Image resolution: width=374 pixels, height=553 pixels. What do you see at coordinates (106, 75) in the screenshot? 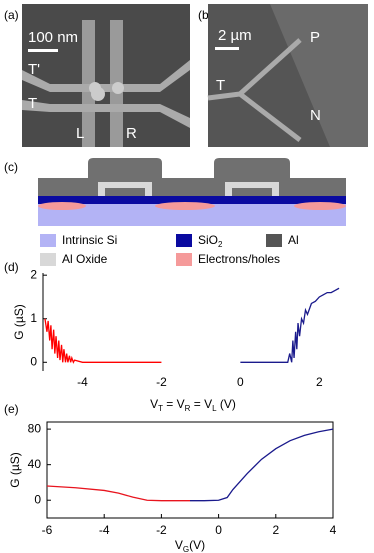
I see `sem-image-a: 100 nm T' T L R` at bounding box center [106, 75].